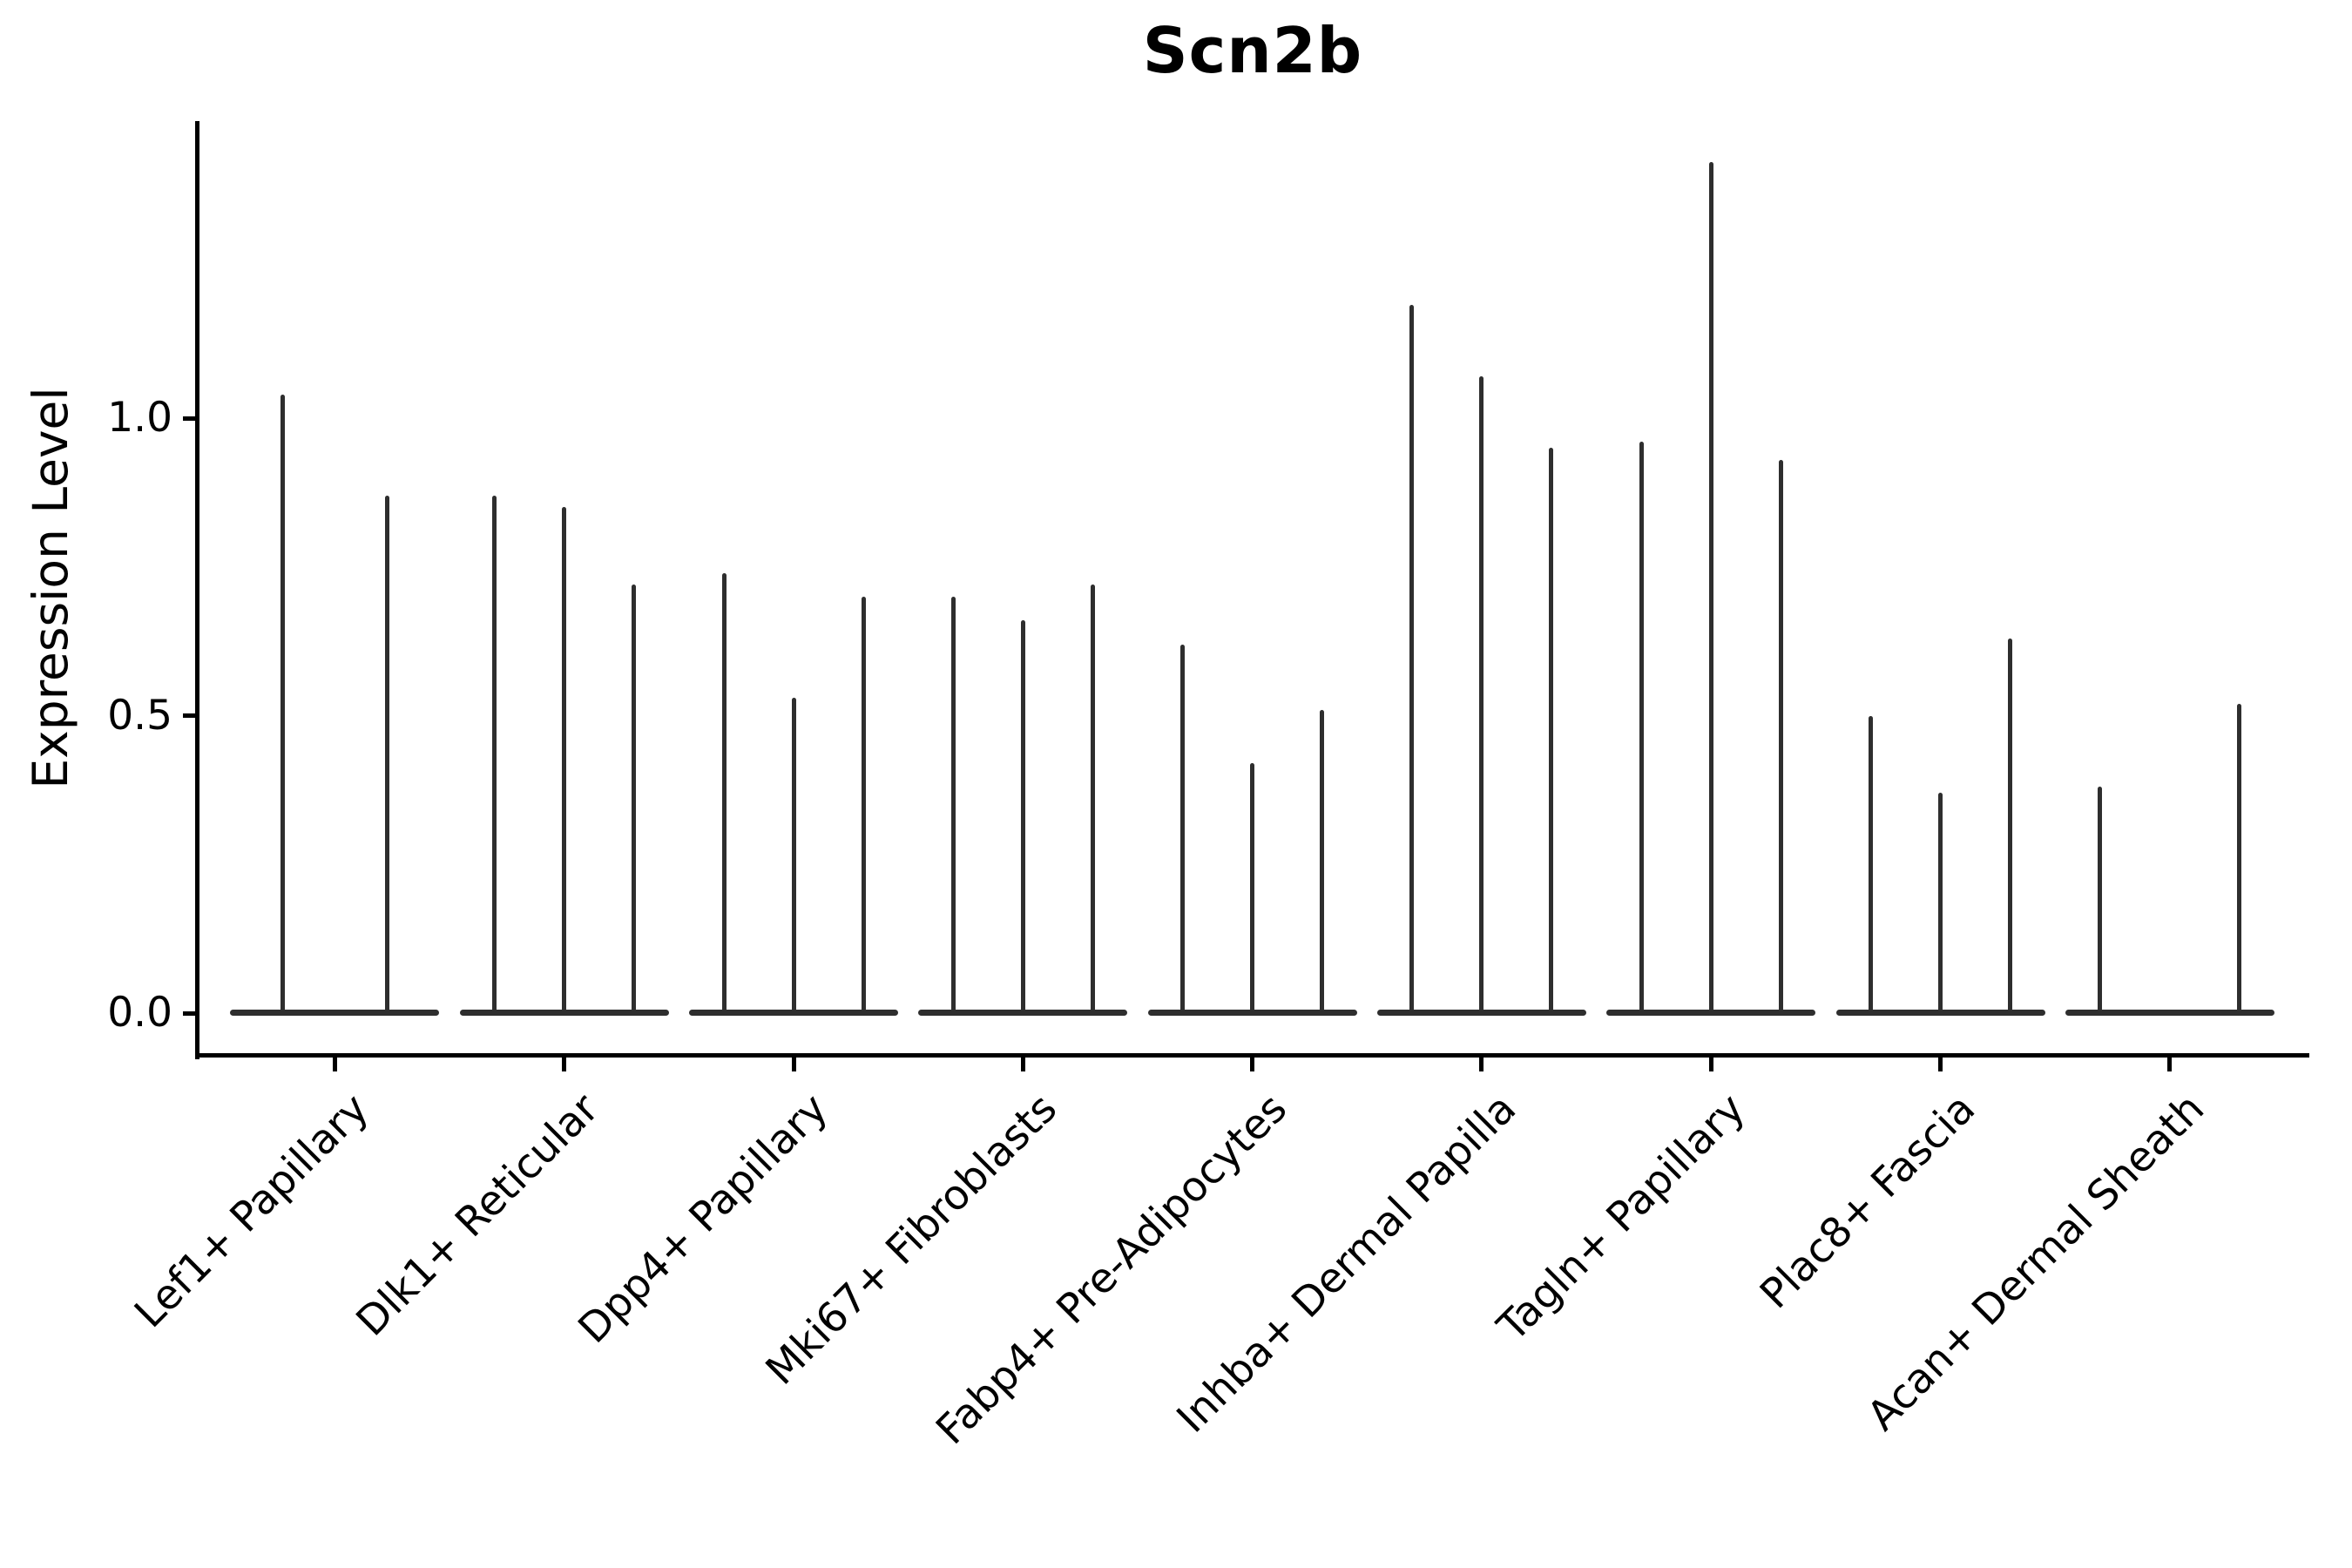 The image size is (2352, 1568). What do you see at coordinates (139, 716) in the screenshot?
I see `y-tick-label: 0.5` at bounding box center [139, 716].